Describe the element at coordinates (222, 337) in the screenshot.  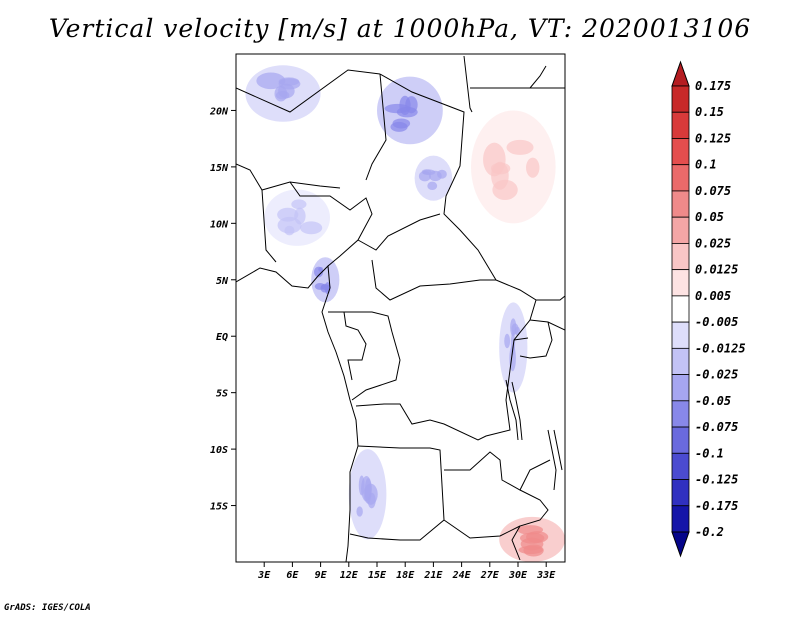
I see `lat-tick-label: EQ` at that location.